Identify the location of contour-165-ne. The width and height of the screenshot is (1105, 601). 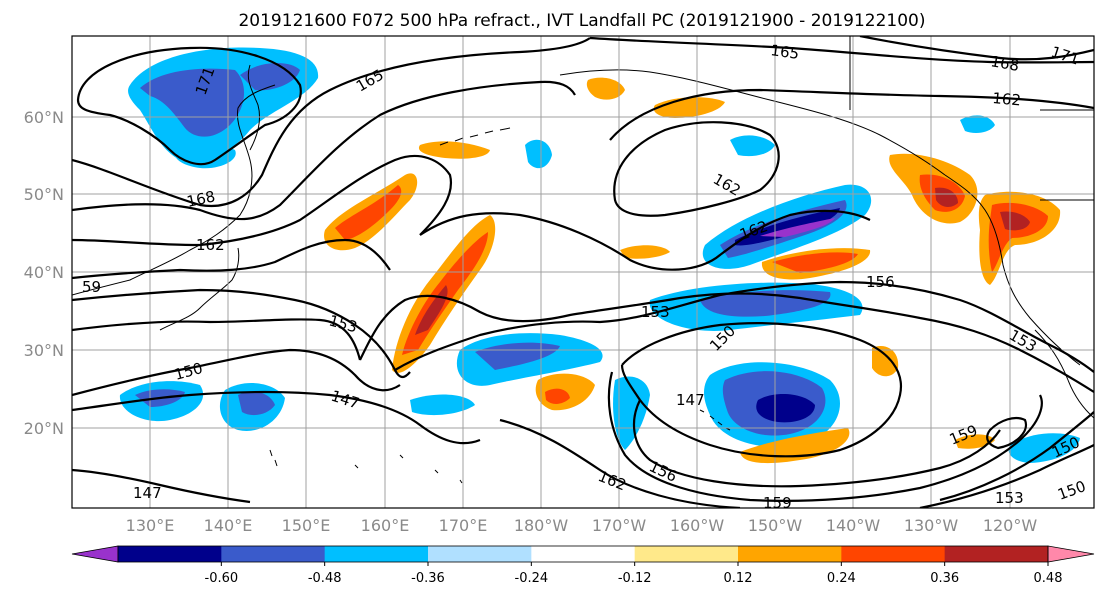
(841, 50).